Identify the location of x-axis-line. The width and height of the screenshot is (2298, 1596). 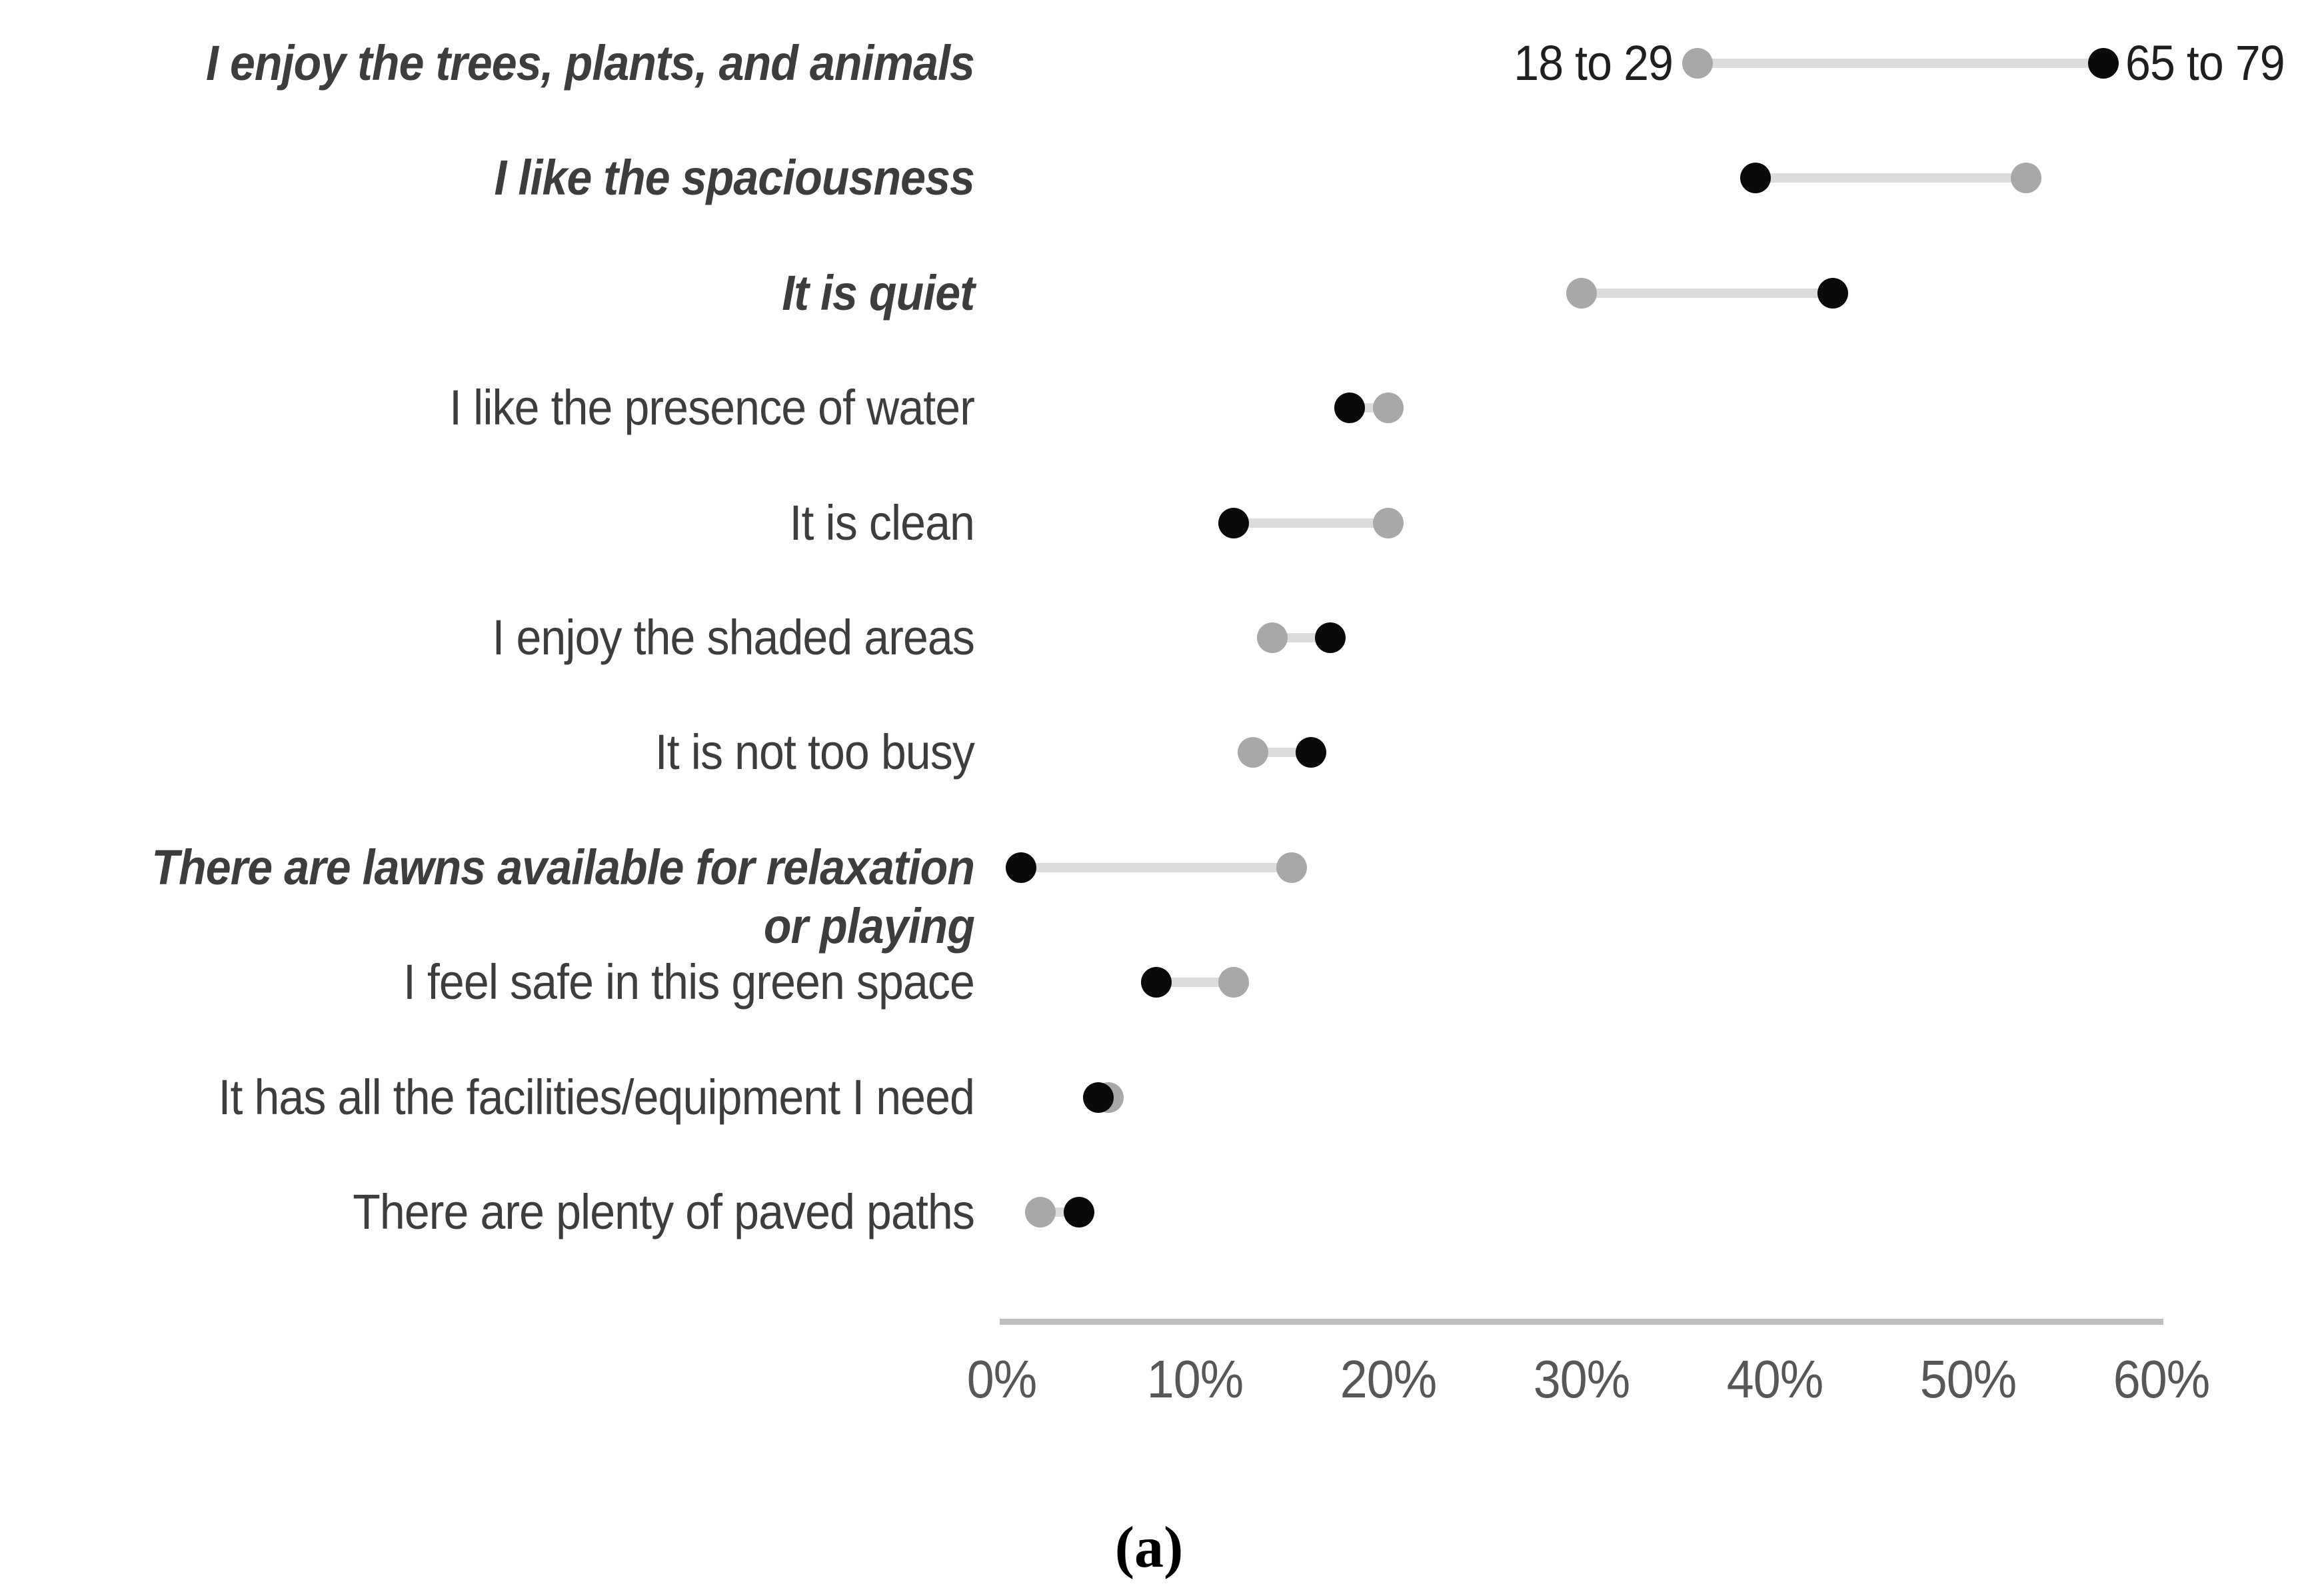
(1581, 1322).